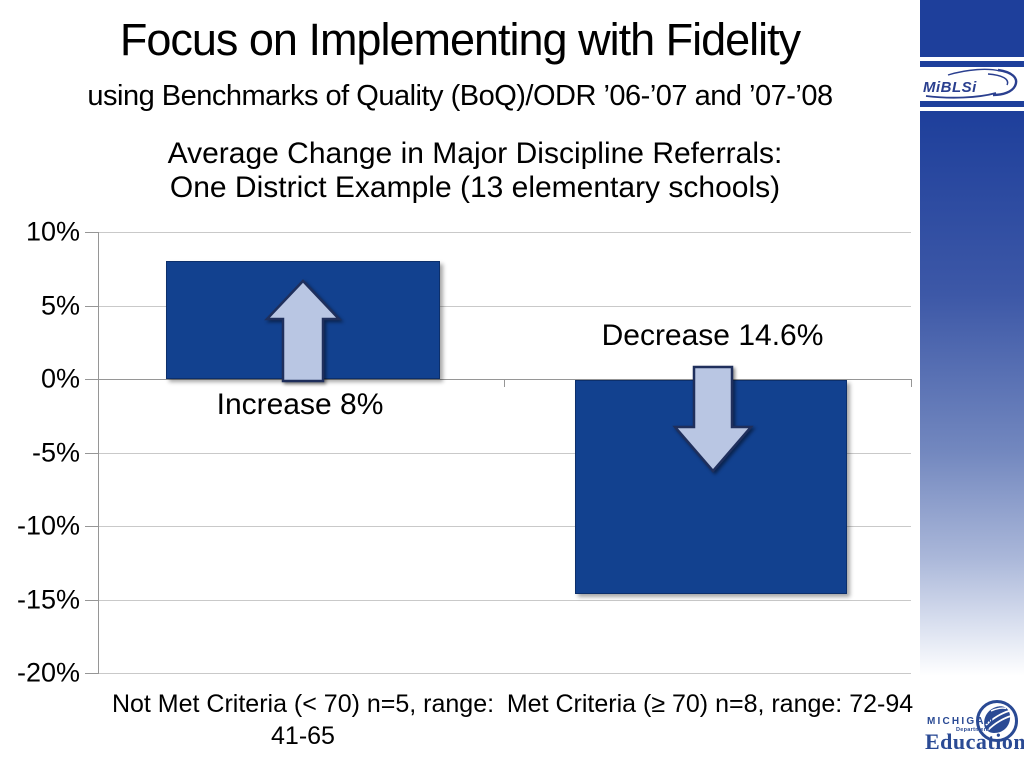 This screenshot has width=1024, height=768. I want to click on miblsi-logo-band: MiBLSi, so click(972, 84).